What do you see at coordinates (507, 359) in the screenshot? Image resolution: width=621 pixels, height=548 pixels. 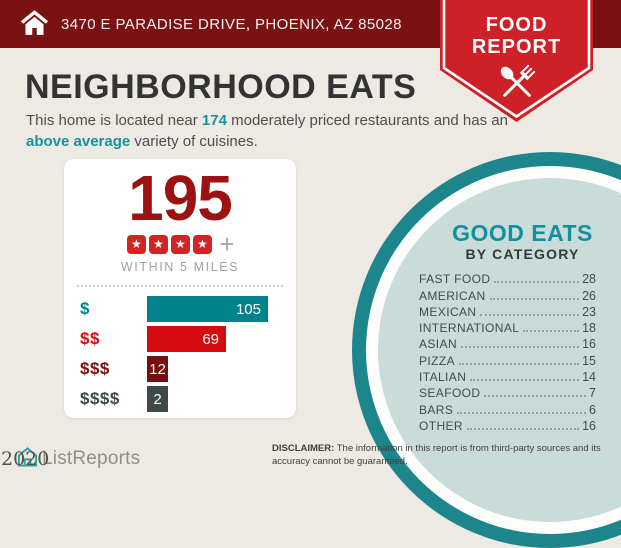 I see `category-row: PIZZA 15` at bounding box center [507, 359].